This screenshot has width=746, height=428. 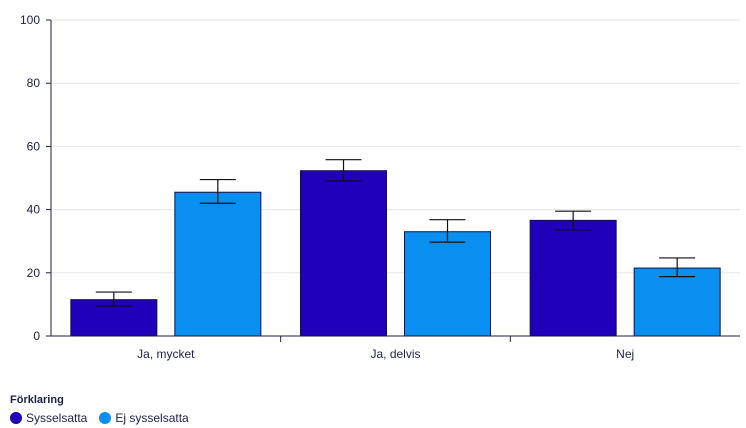 I want to click on legend-swatch-sysselsatta, so click(x=16, y=418).